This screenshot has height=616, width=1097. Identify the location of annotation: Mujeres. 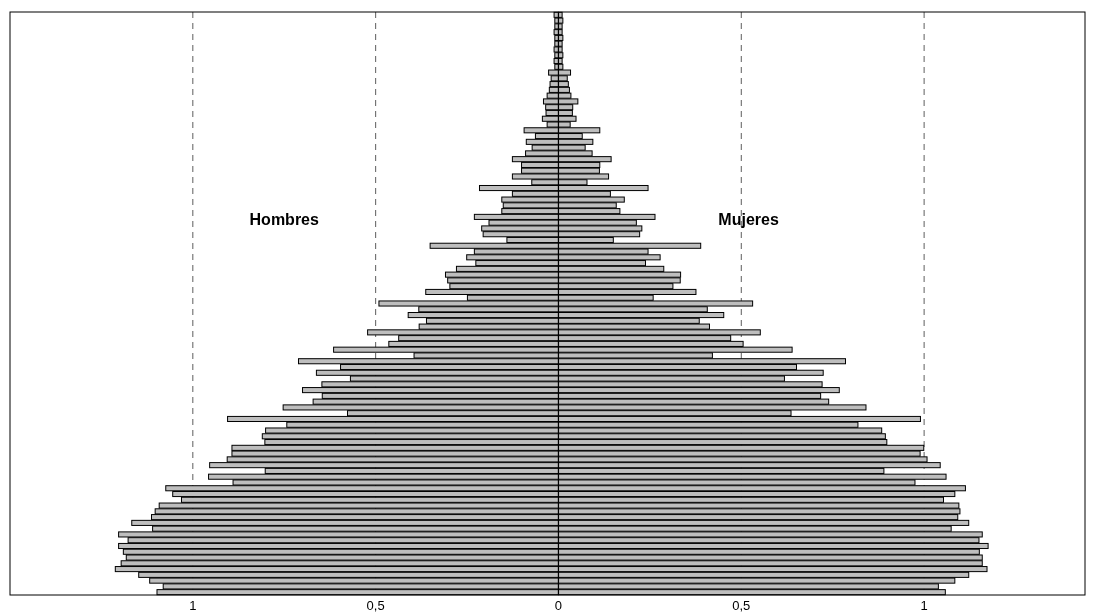
(748, 220).